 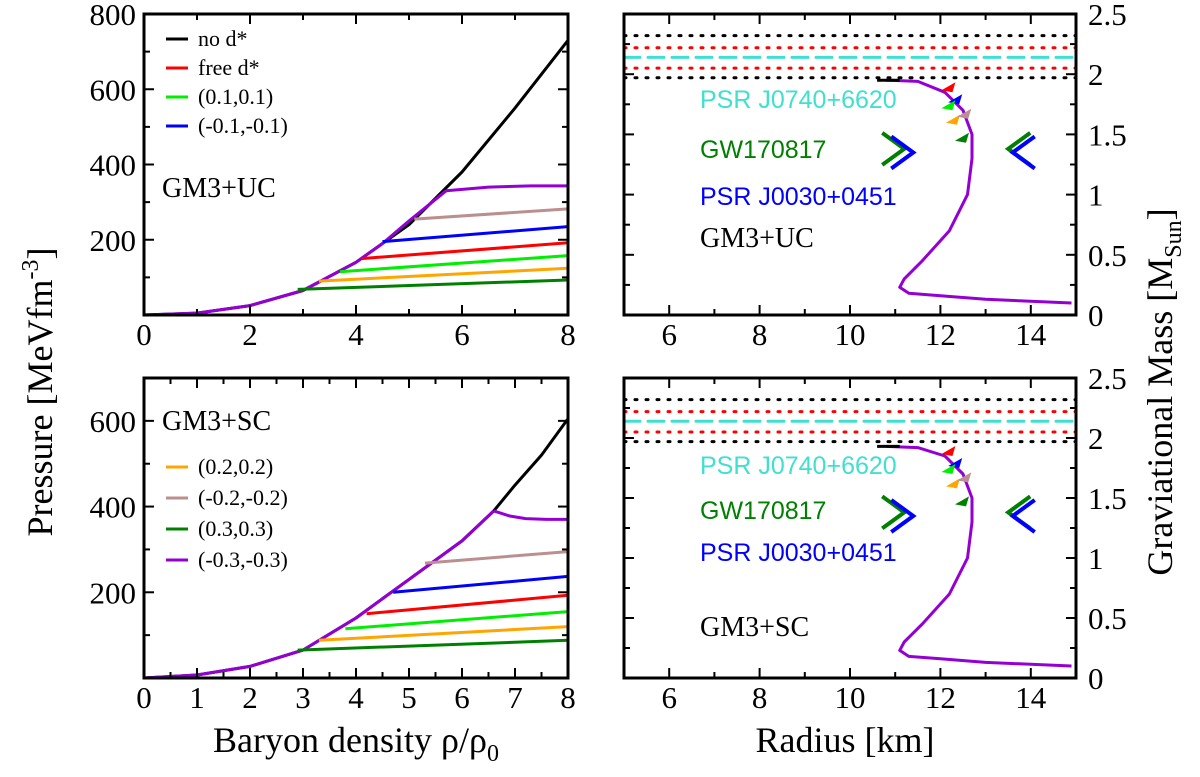 I want to click on y-tick-label-top-left: 600, so click(x=113, y=89).